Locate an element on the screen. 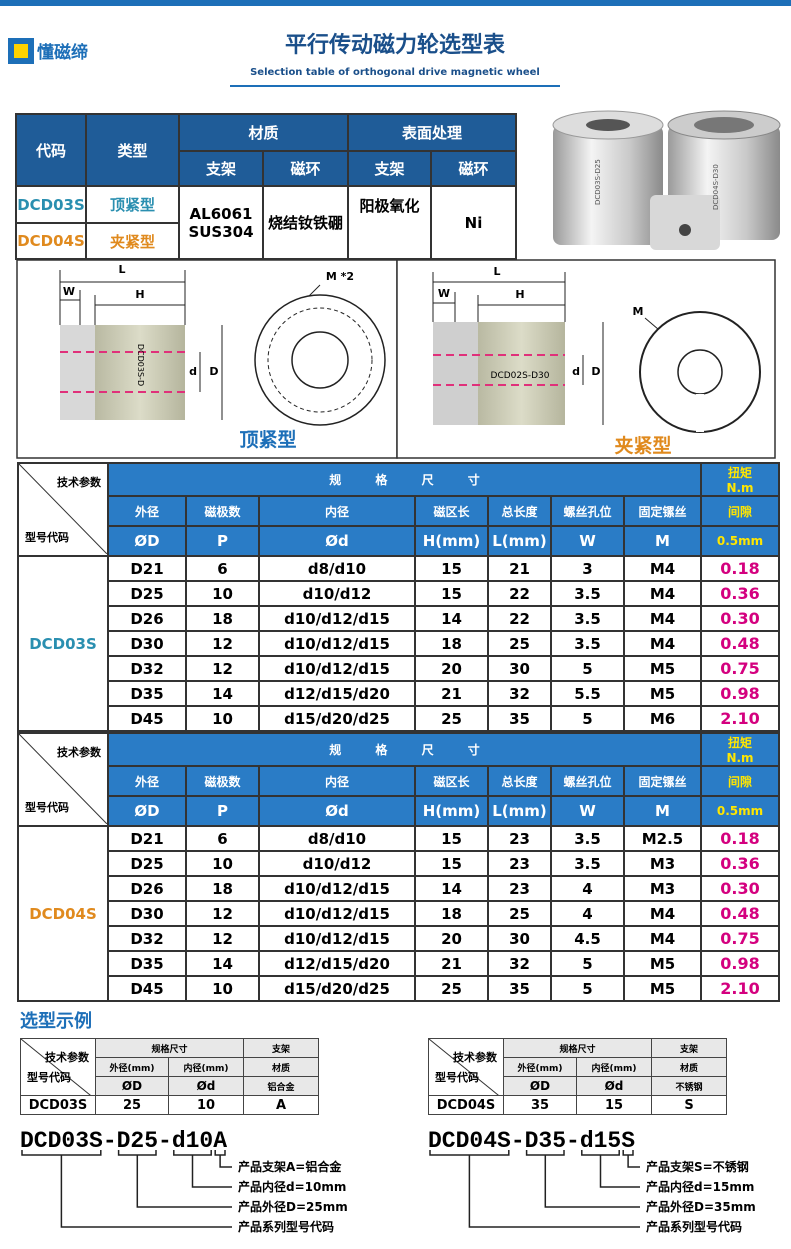 The height and width of the screenshot is (1249, 791). cell: 12 is located at coordinates (222, 938).